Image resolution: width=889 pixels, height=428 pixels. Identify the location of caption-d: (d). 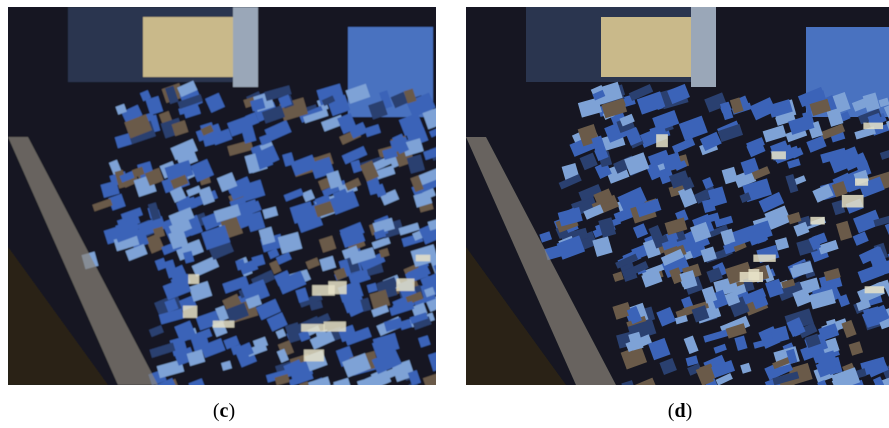
(680, 411).